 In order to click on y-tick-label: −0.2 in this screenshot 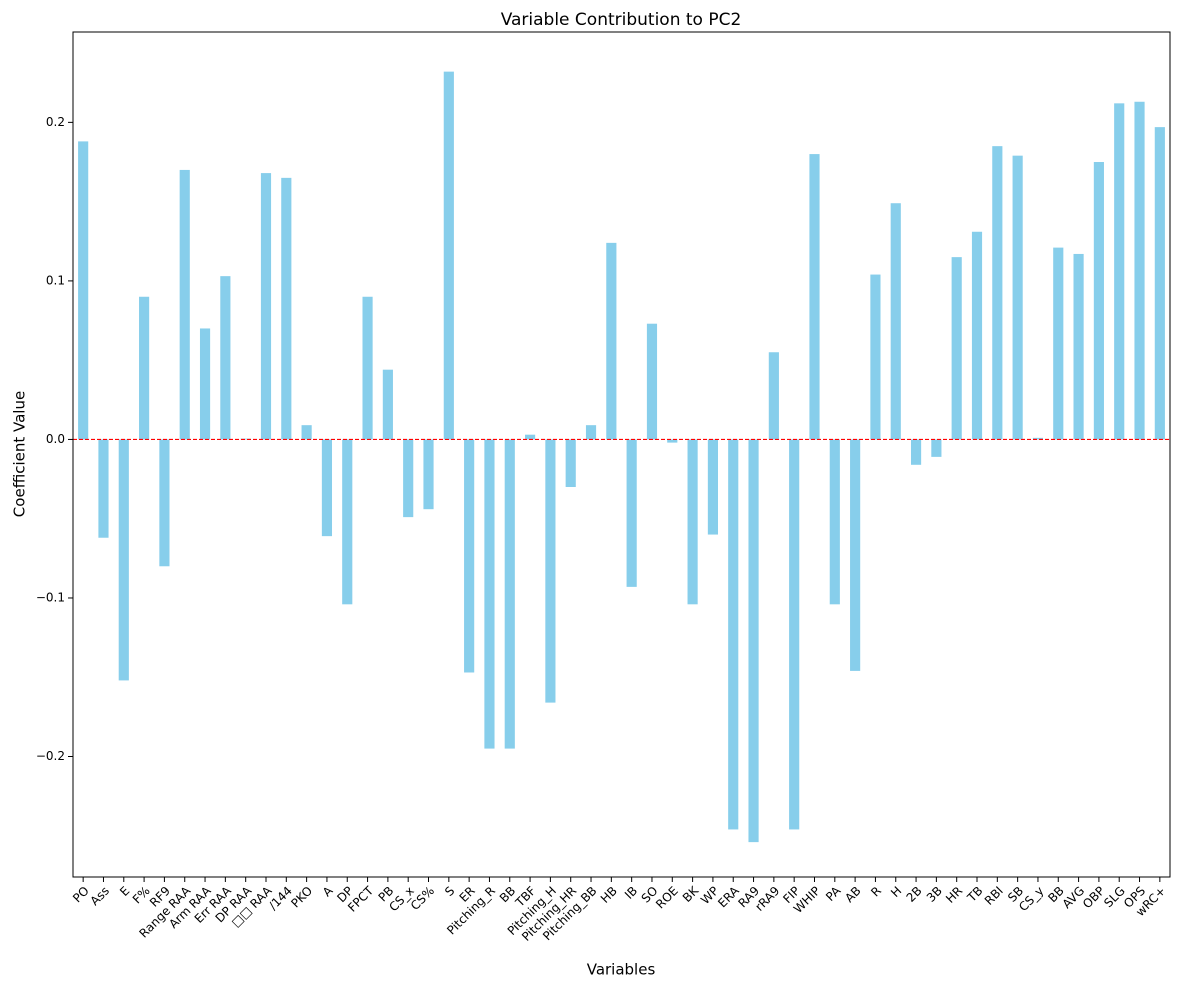, I will do `click(50, 756)`.